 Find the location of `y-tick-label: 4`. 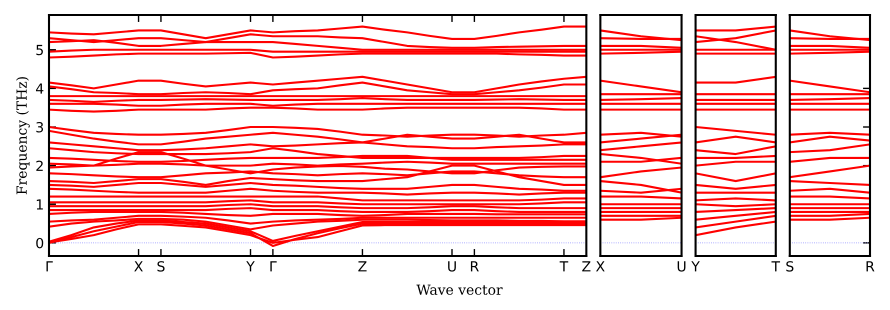

y-tick-label: 4 is located at coordinates (40, 89).